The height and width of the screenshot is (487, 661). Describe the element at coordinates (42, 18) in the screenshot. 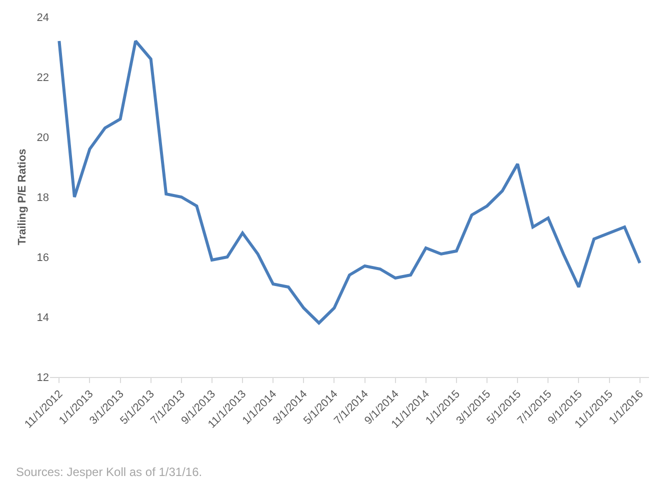

I see `y-tick-label: 24` at that location.